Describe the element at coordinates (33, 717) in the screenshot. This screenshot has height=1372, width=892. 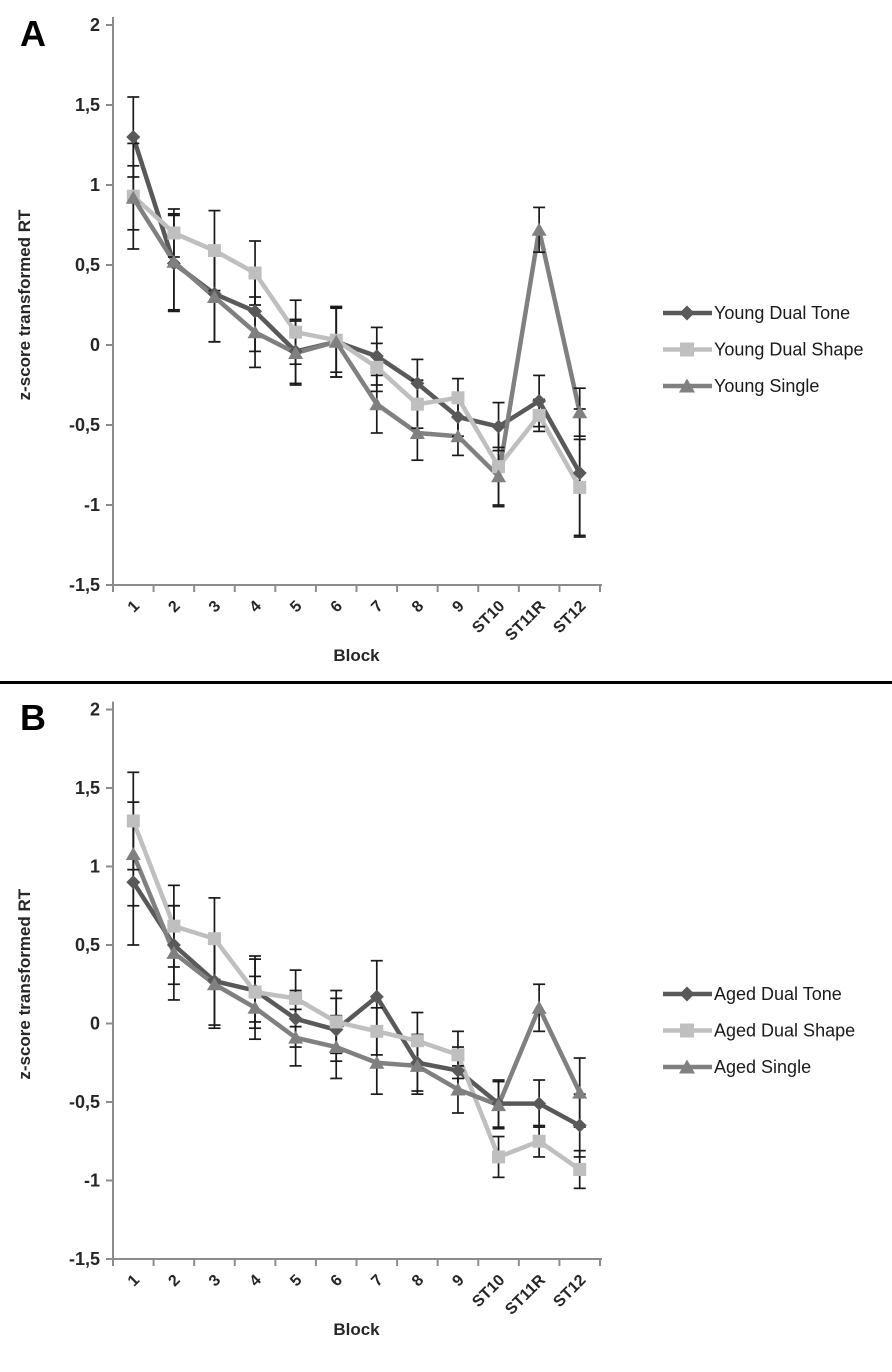
I see `panel-label-b: B` at that location.